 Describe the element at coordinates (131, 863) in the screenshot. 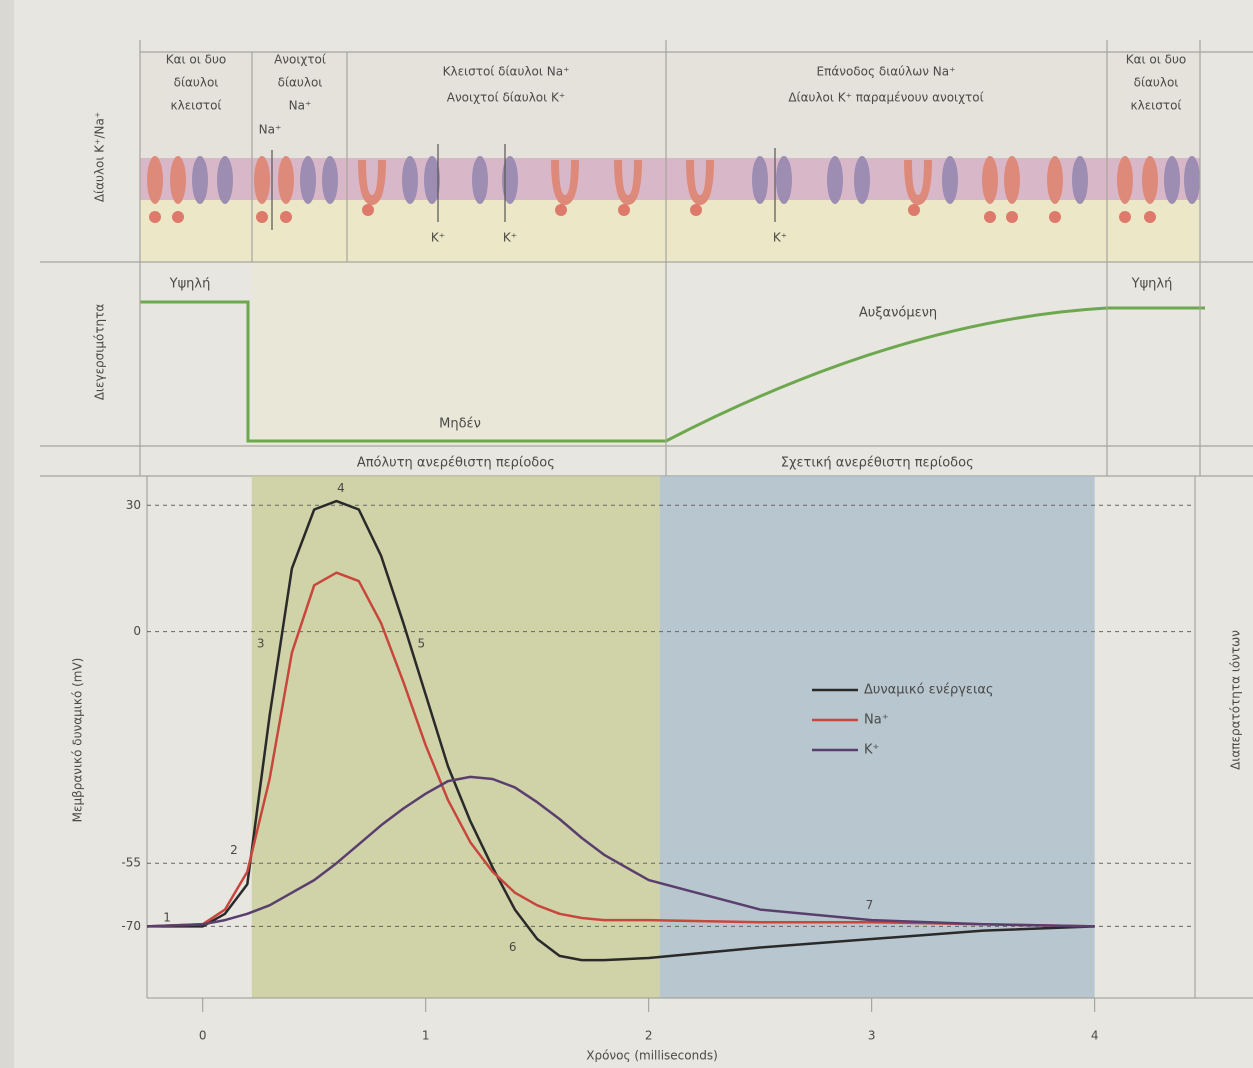

I see `y-tick-label: -55` at that location.